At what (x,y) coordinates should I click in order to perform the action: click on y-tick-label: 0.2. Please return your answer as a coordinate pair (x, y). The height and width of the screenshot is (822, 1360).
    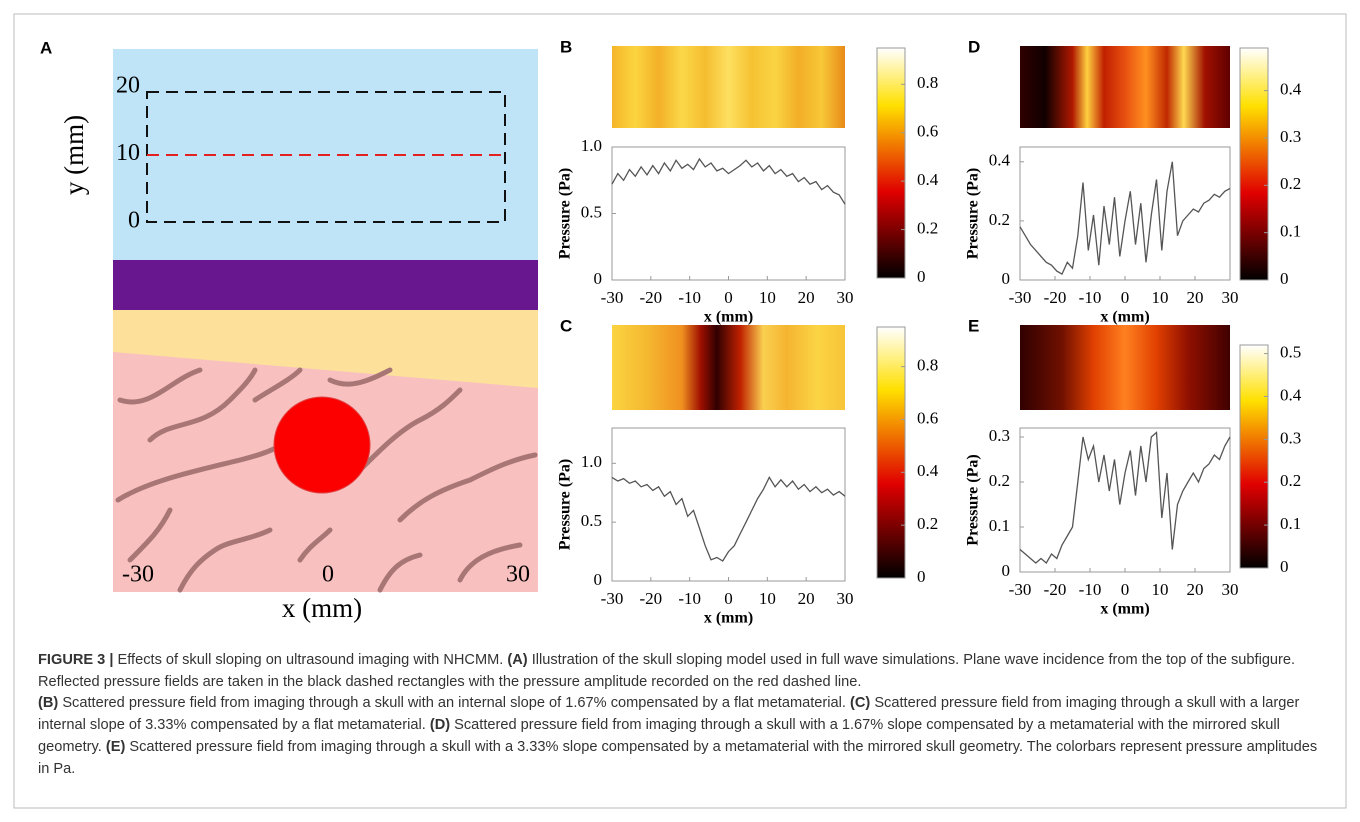
    Looking at the image, I should click on (999, 480).